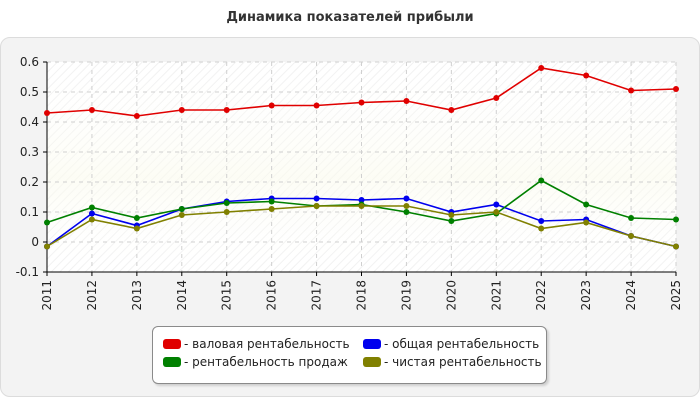 The width and height of the screenshot is (700, 400). Describe the element at coordinates (27, 272) in the screenshot. I see `y-tick-label: -0.1` at that location.